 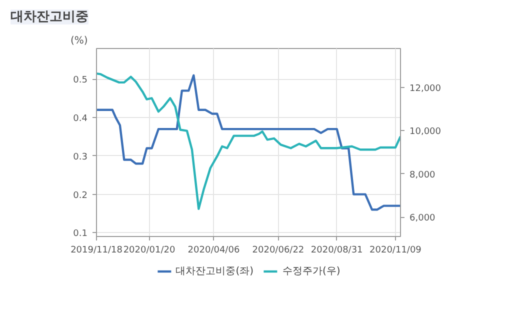 I want to click on y-axis-title: (%), so click(x=79, y=41).